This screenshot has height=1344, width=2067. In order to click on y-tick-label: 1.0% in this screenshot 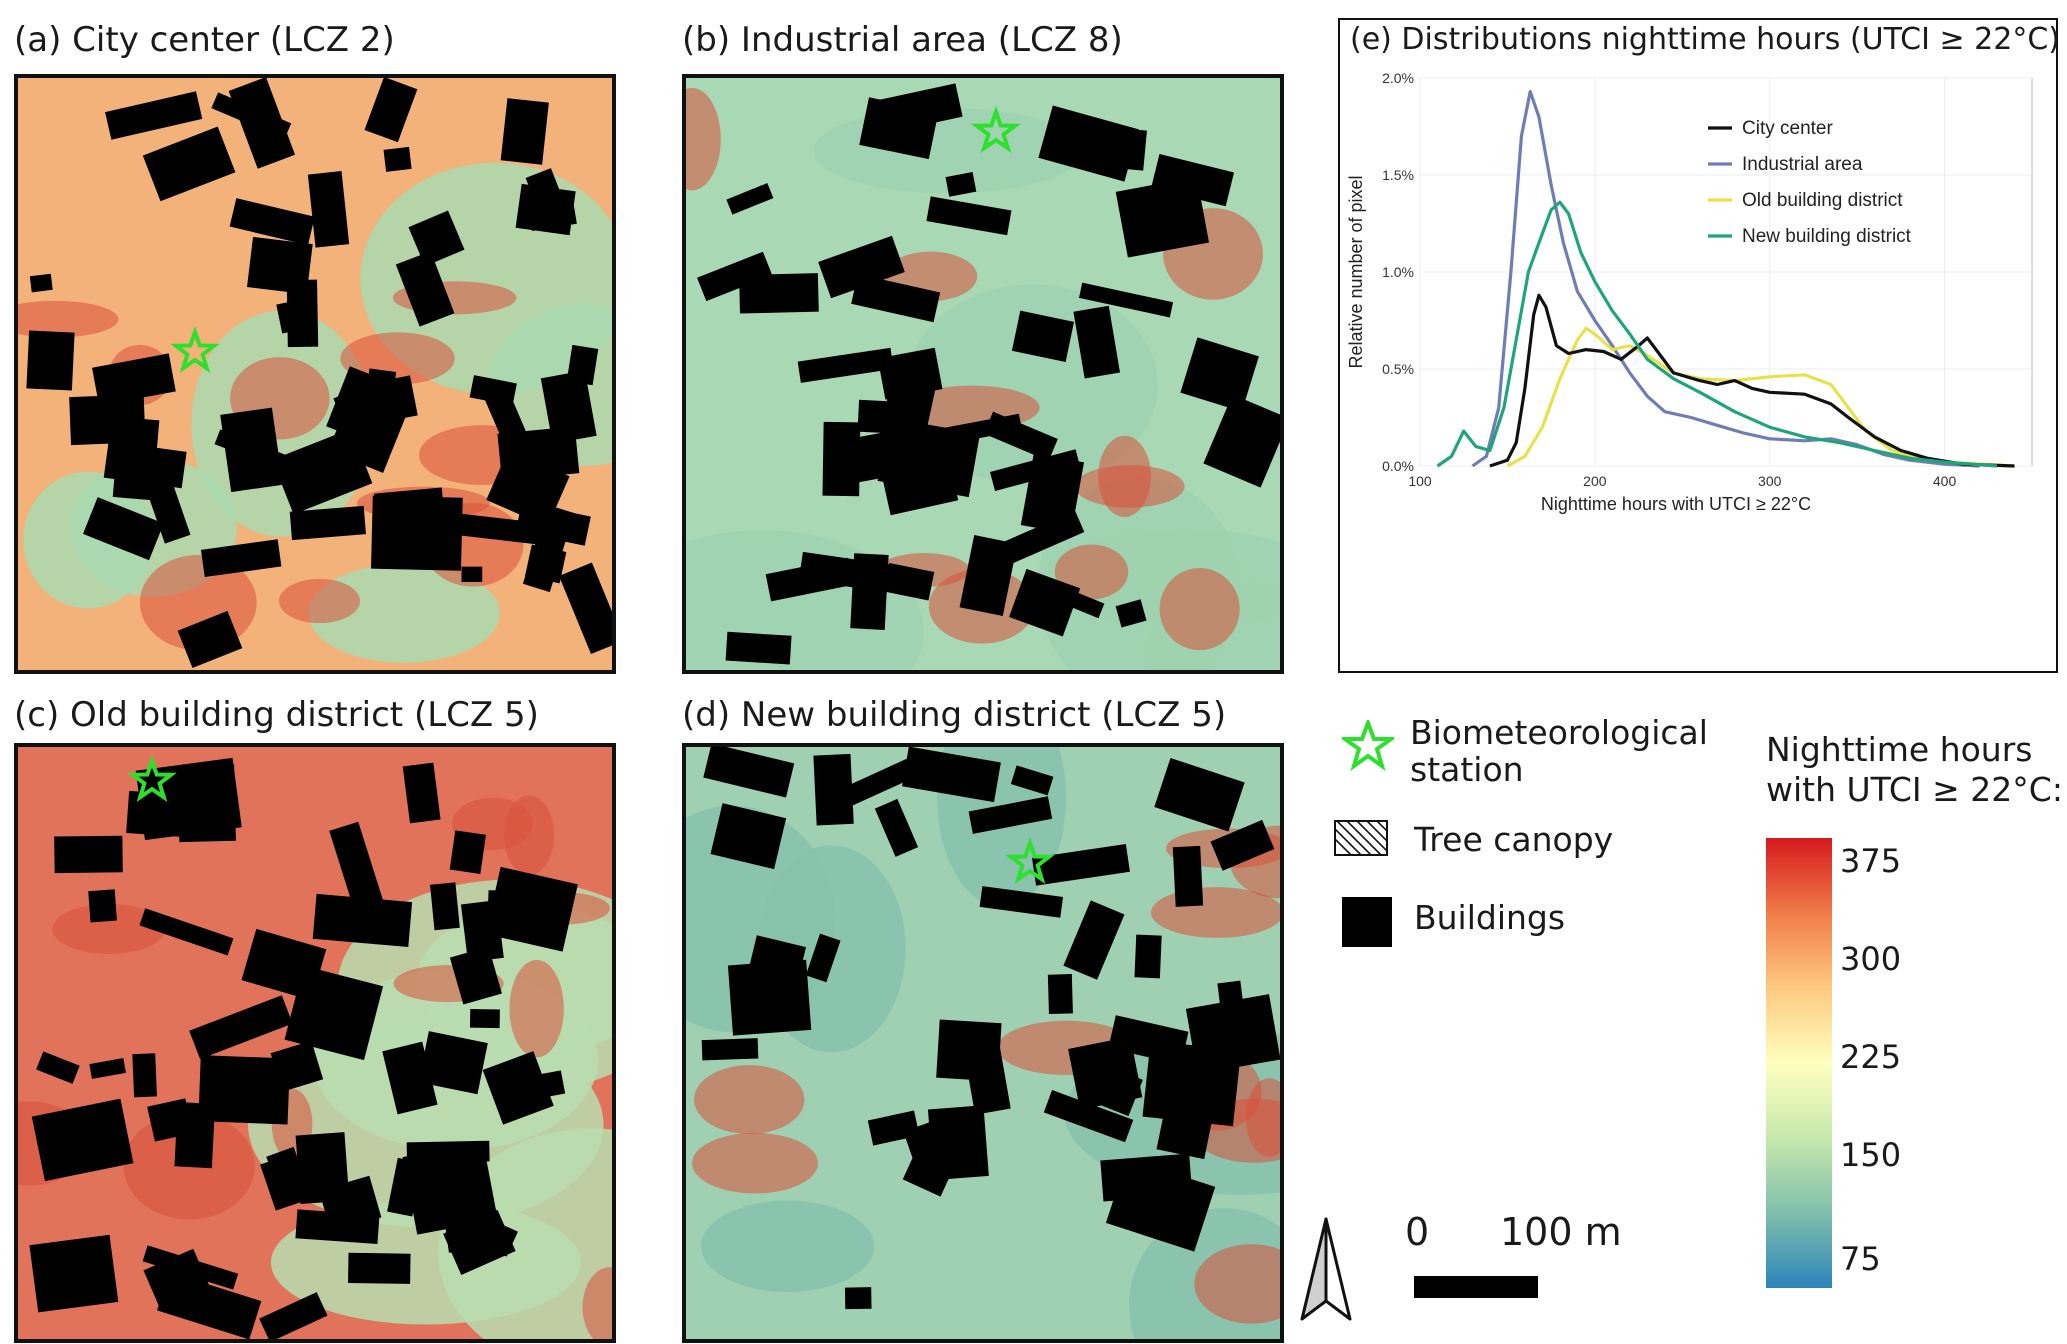, I will do `click(1398, 272)`.